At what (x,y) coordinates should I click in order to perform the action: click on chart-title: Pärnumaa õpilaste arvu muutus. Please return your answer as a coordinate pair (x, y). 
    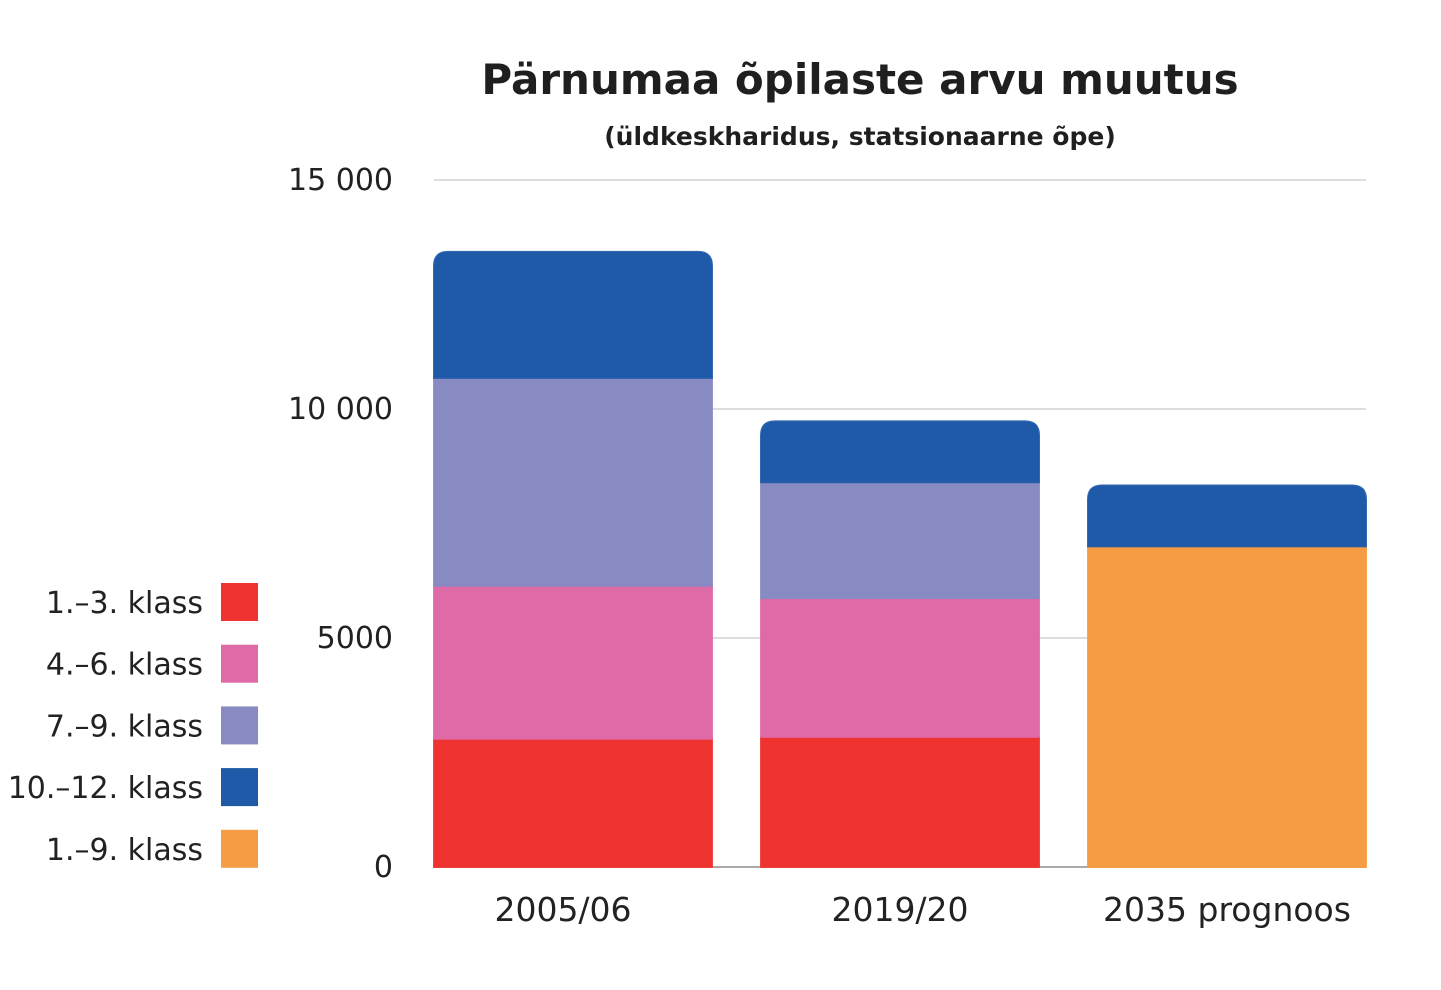
    Looking at the image, I should click on (859, 79).